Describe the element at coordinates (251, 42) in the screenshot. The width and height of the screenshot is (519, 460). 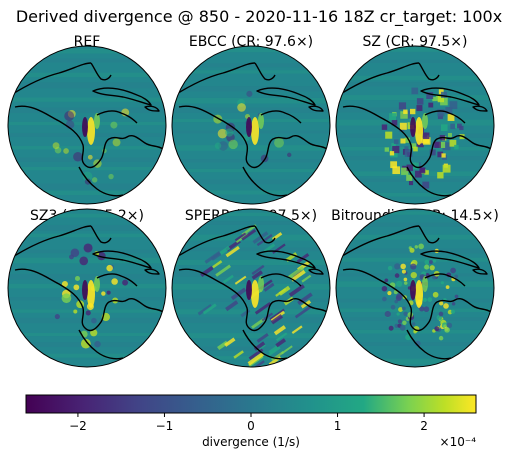
I see `panel-title-ebcc: EBCC (CR: 97.6×)` at that location.